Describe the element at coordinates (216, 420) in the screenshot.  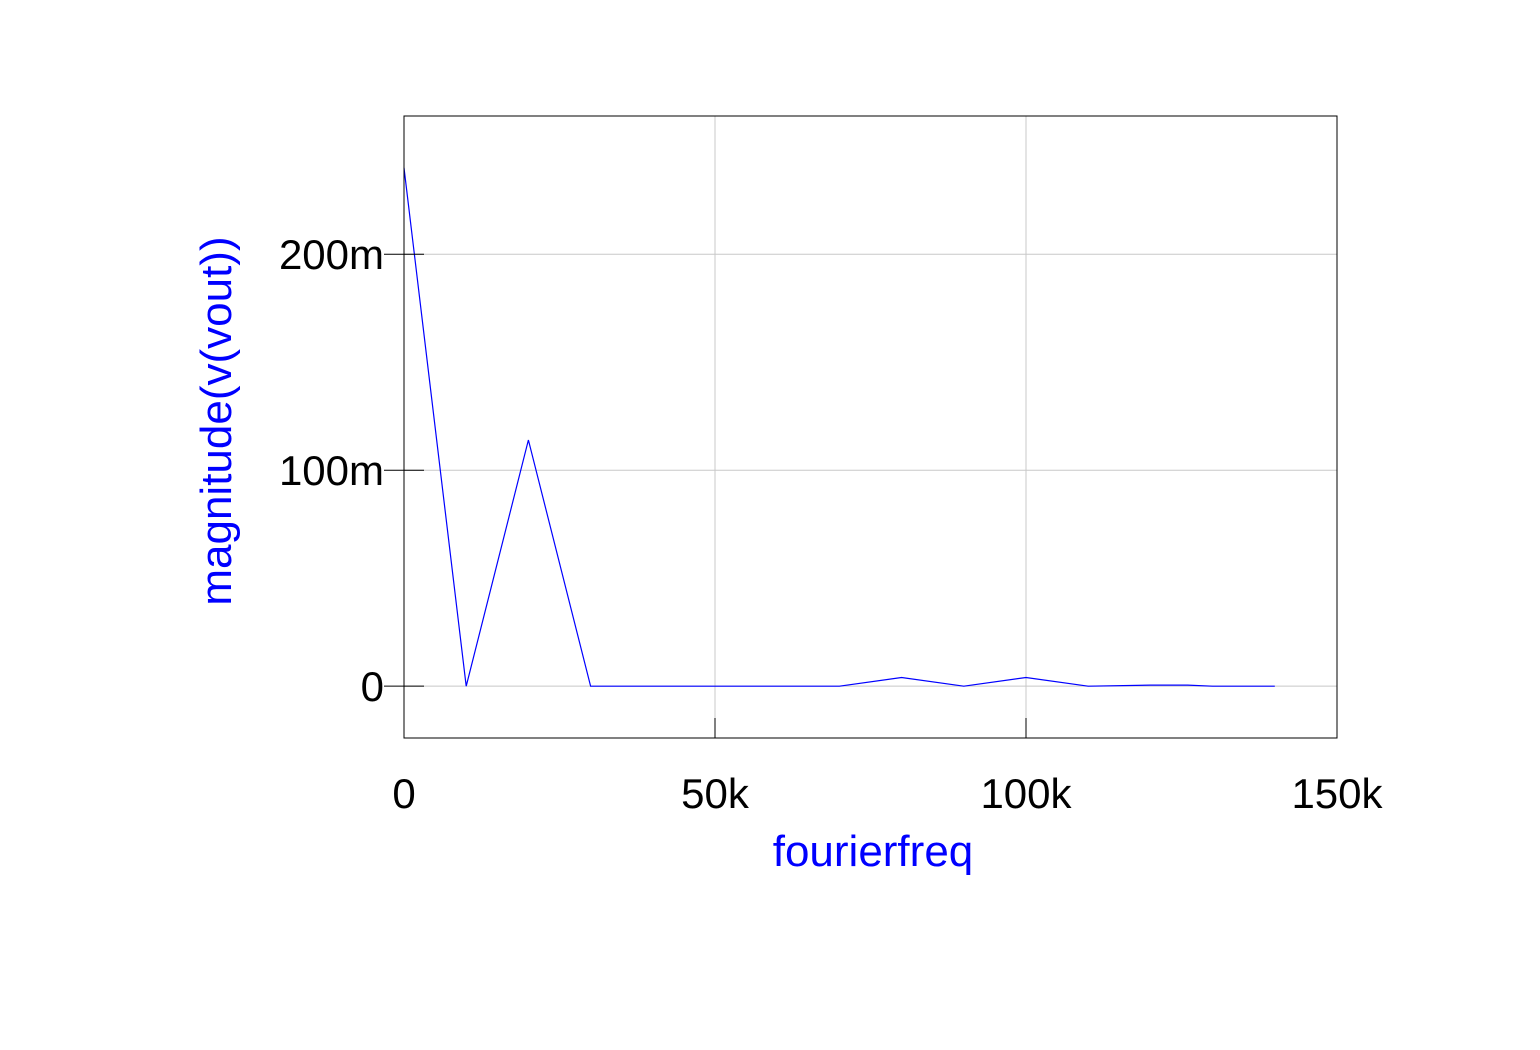
I see `y-axis-label: magnitude(v(vout))` at that location.